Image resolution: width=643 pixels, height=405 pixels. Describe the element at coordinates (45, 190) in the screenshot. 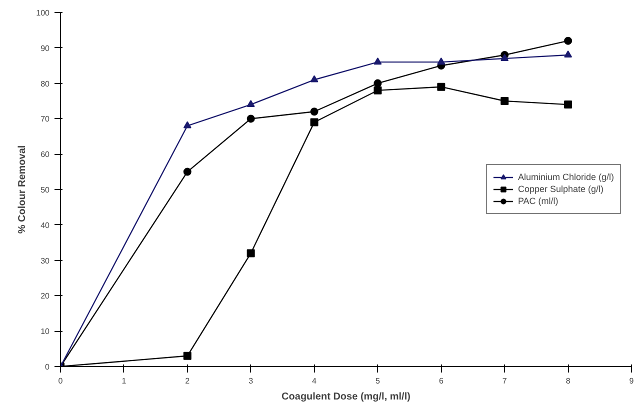

I see `y-tick-label: 50` at that location.